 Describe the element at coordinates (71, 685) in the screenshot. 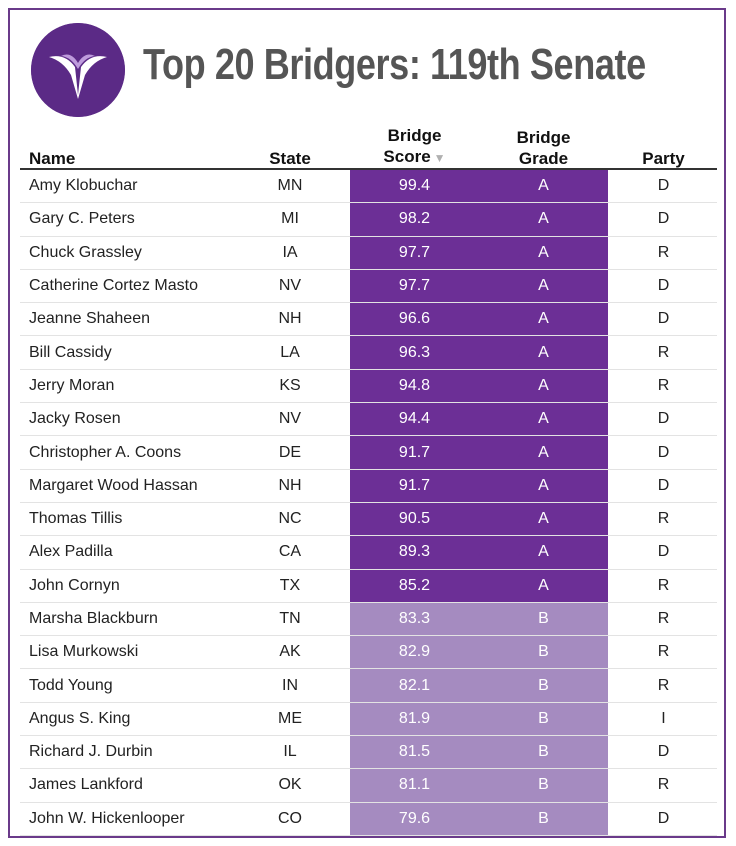

I see `senator-name: Todd Young` at that location.